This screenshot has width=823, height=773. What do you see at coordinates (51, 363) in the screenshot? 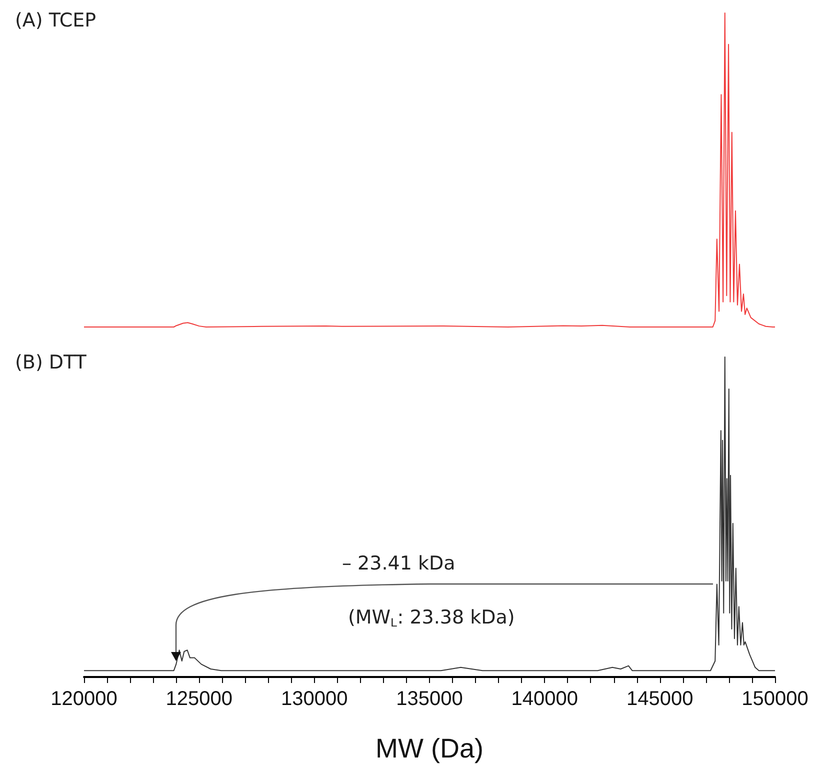
I see `chart-title: (B) DTT` at bounding box center [51, 363].